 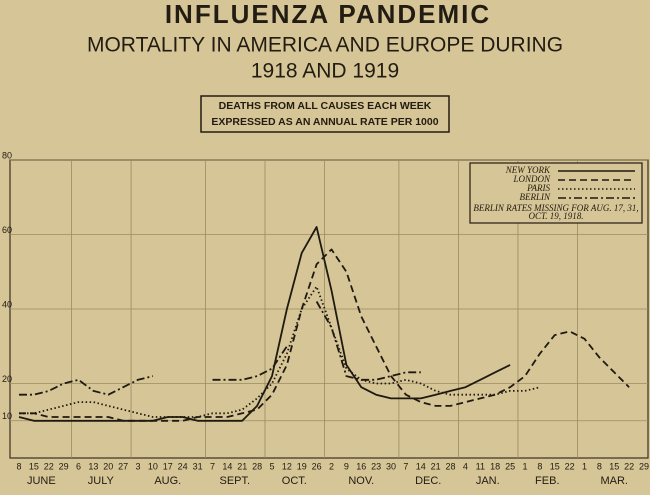 I want to click on legend-box, so click(x=556, y=193).